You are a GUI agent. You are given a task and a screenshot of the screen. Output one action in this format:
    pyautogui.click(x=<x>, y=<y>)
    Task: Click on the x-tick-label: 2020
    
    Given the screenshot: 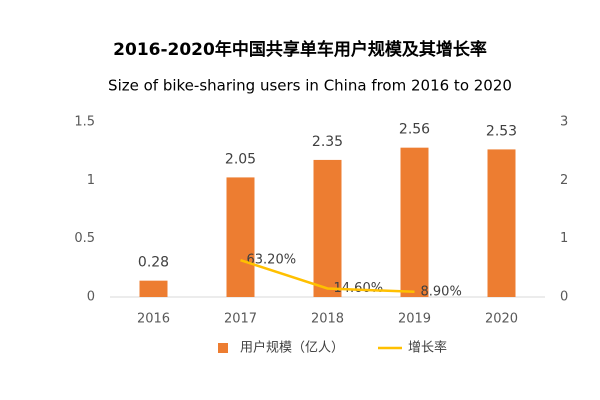 What is the action you would take?
    pyautogui.click(x=501, y=319)
    